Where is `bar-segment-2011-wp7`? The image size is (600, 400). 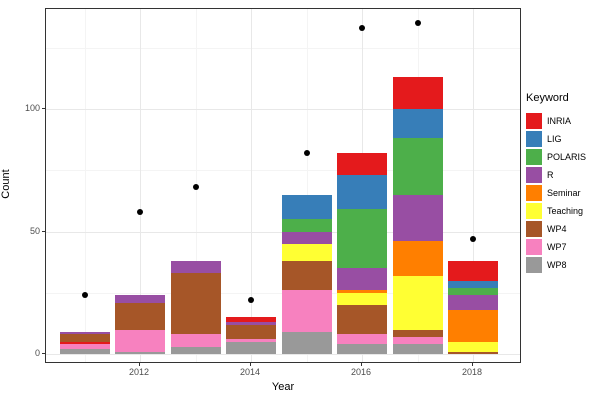 bar-segment-2011-wp7 is located at coordinates (84, 347).